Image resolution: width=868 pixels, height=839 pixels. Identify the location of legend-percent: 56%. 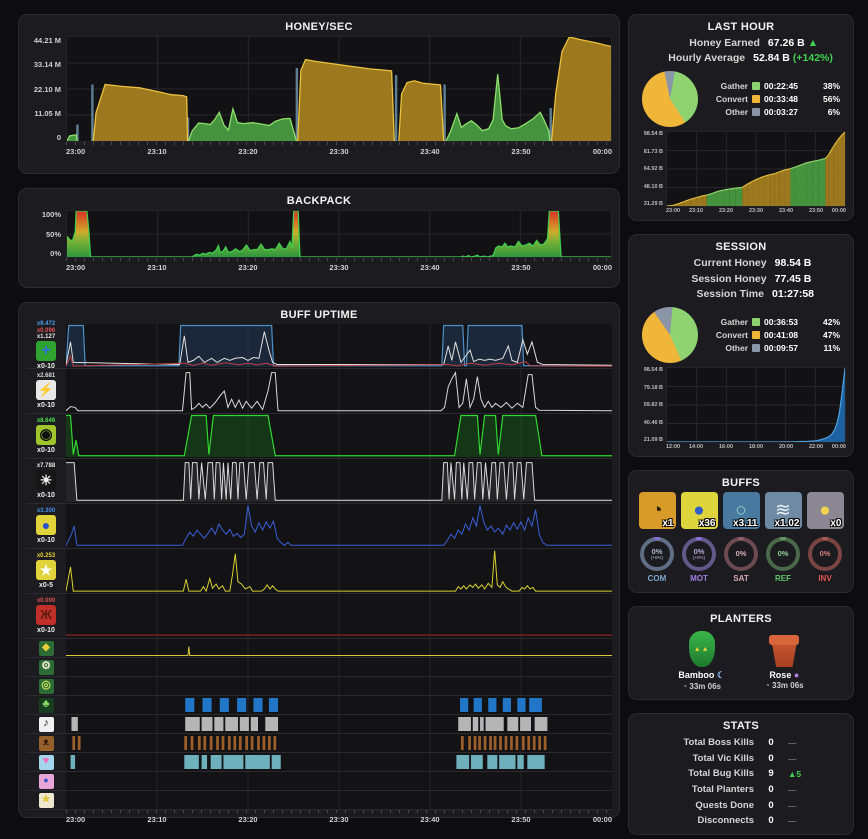
(831, 99).